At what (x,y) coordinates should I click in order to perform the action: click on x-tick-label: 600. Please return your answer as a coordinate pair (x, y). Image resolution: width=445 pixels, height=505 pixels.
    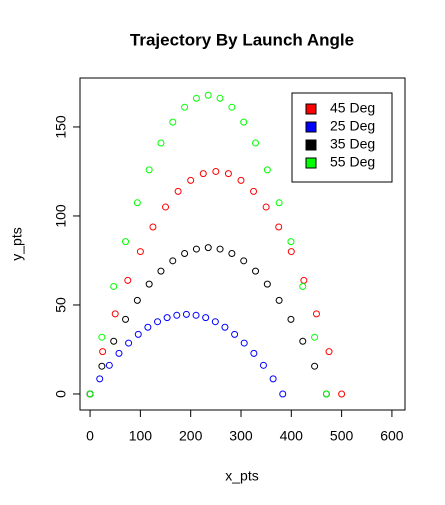
    Looking at the image, I should click on (392, 436).